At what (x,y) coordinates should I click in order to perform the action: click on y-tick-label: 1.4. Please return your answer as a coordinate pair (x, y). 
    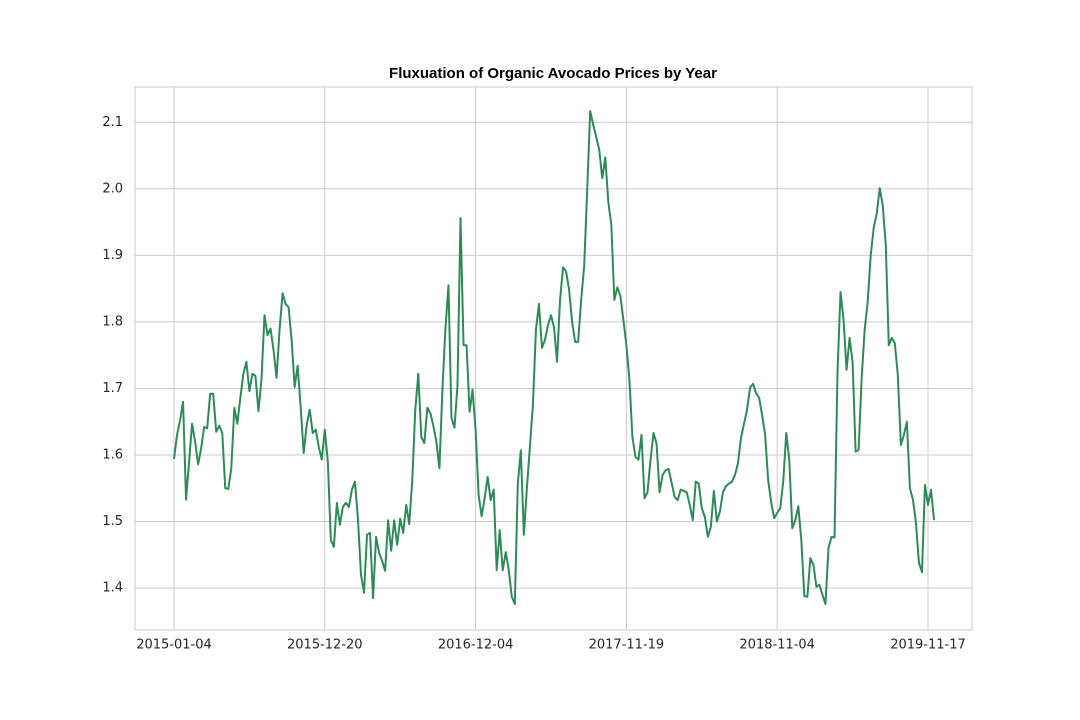
    Looking at the image, I should click on (112, 588).